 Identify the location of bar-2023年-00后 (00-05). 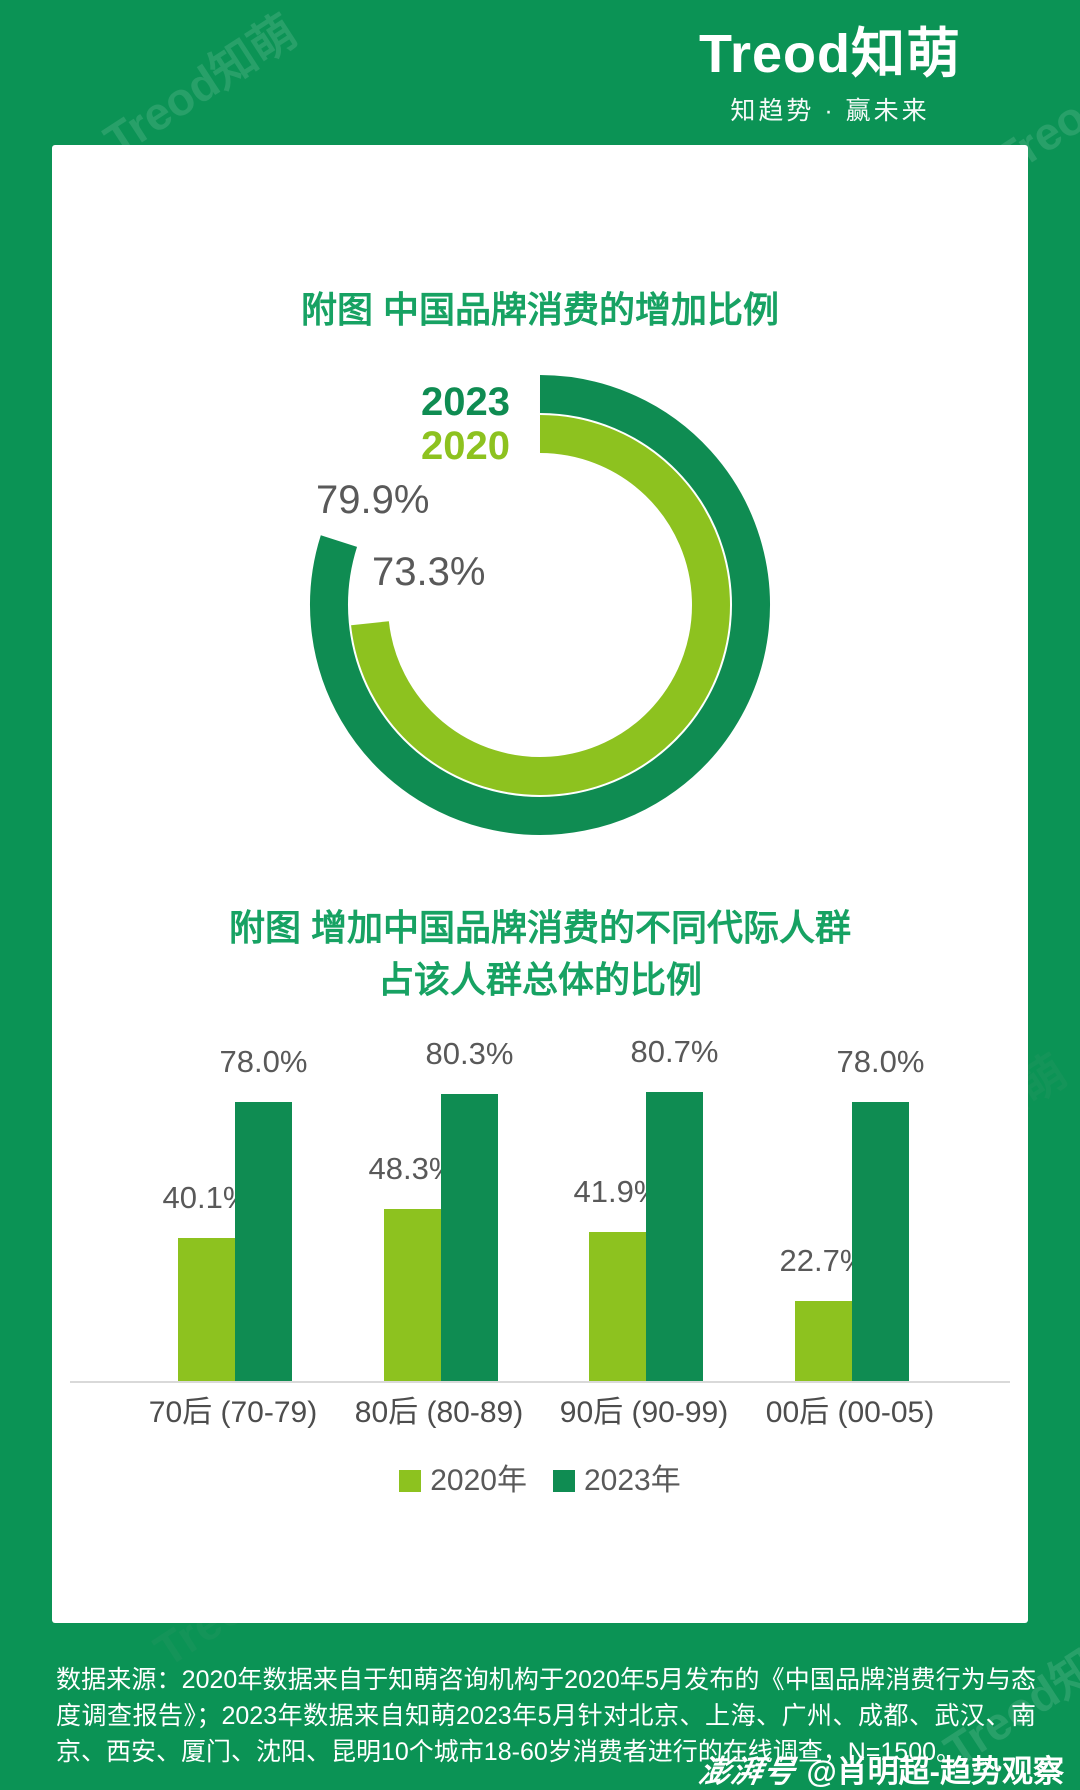
(880, 1241).